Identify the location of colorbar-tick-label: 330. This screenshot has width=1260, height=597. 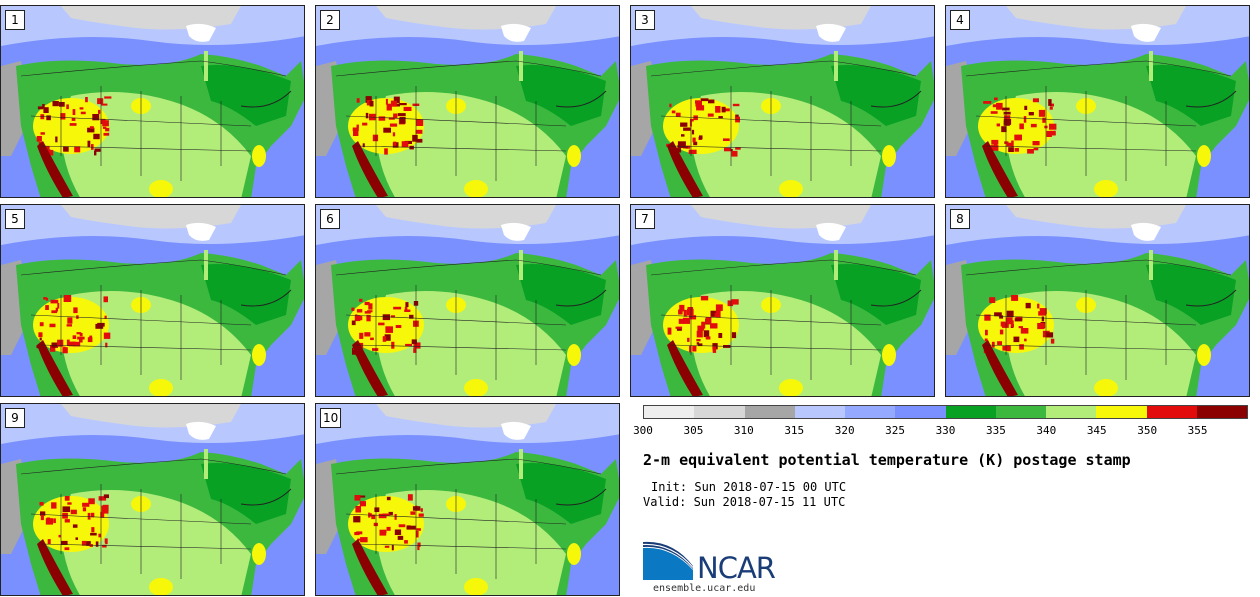
(945, 430).